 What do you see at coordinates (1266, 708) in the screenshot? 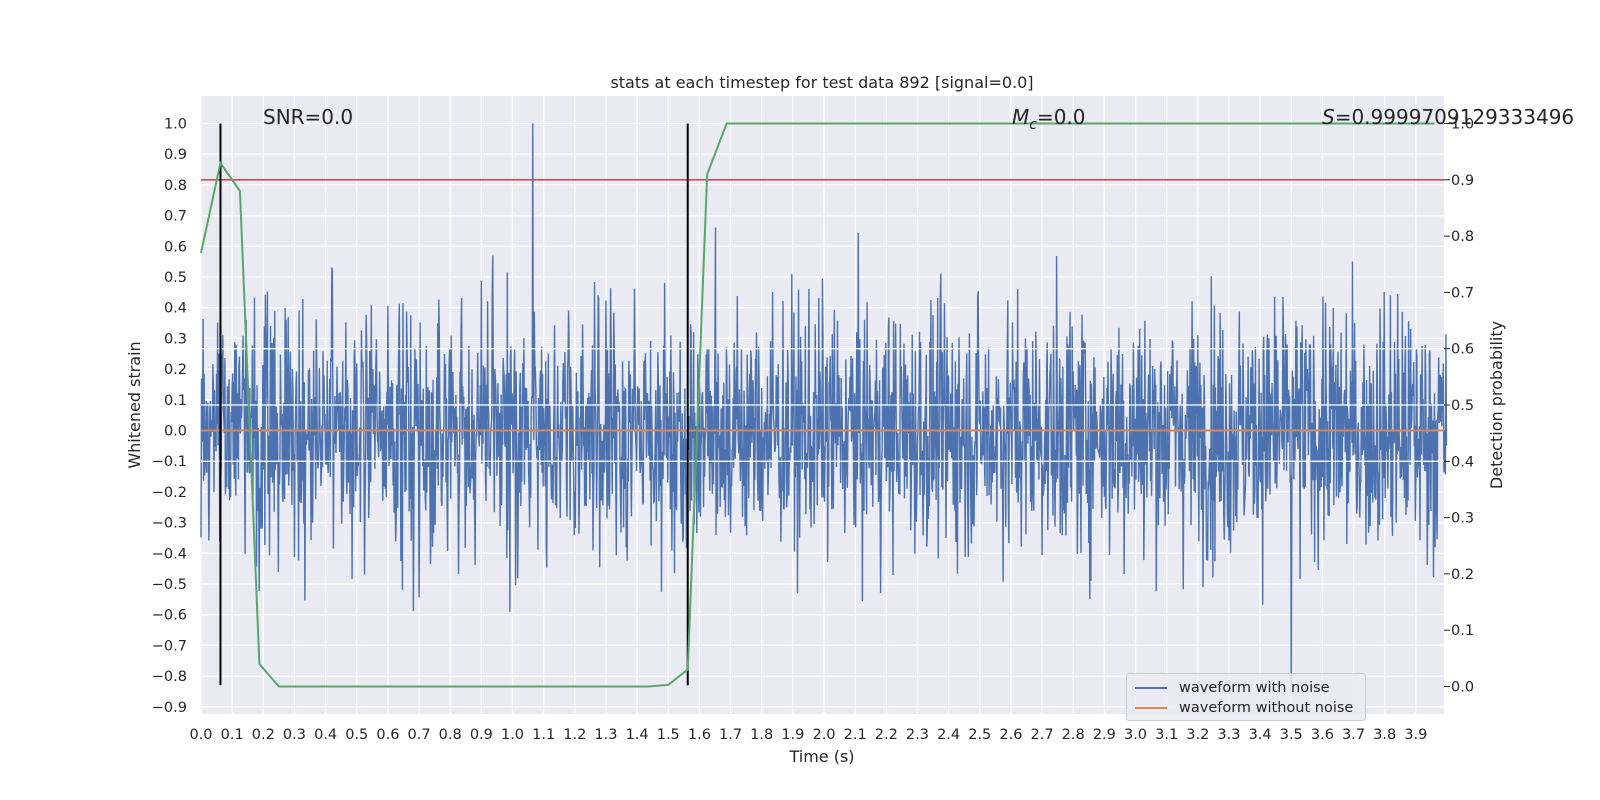
I see `legend-label-clean: waveform without noise` at bounding box center [1266, 708].